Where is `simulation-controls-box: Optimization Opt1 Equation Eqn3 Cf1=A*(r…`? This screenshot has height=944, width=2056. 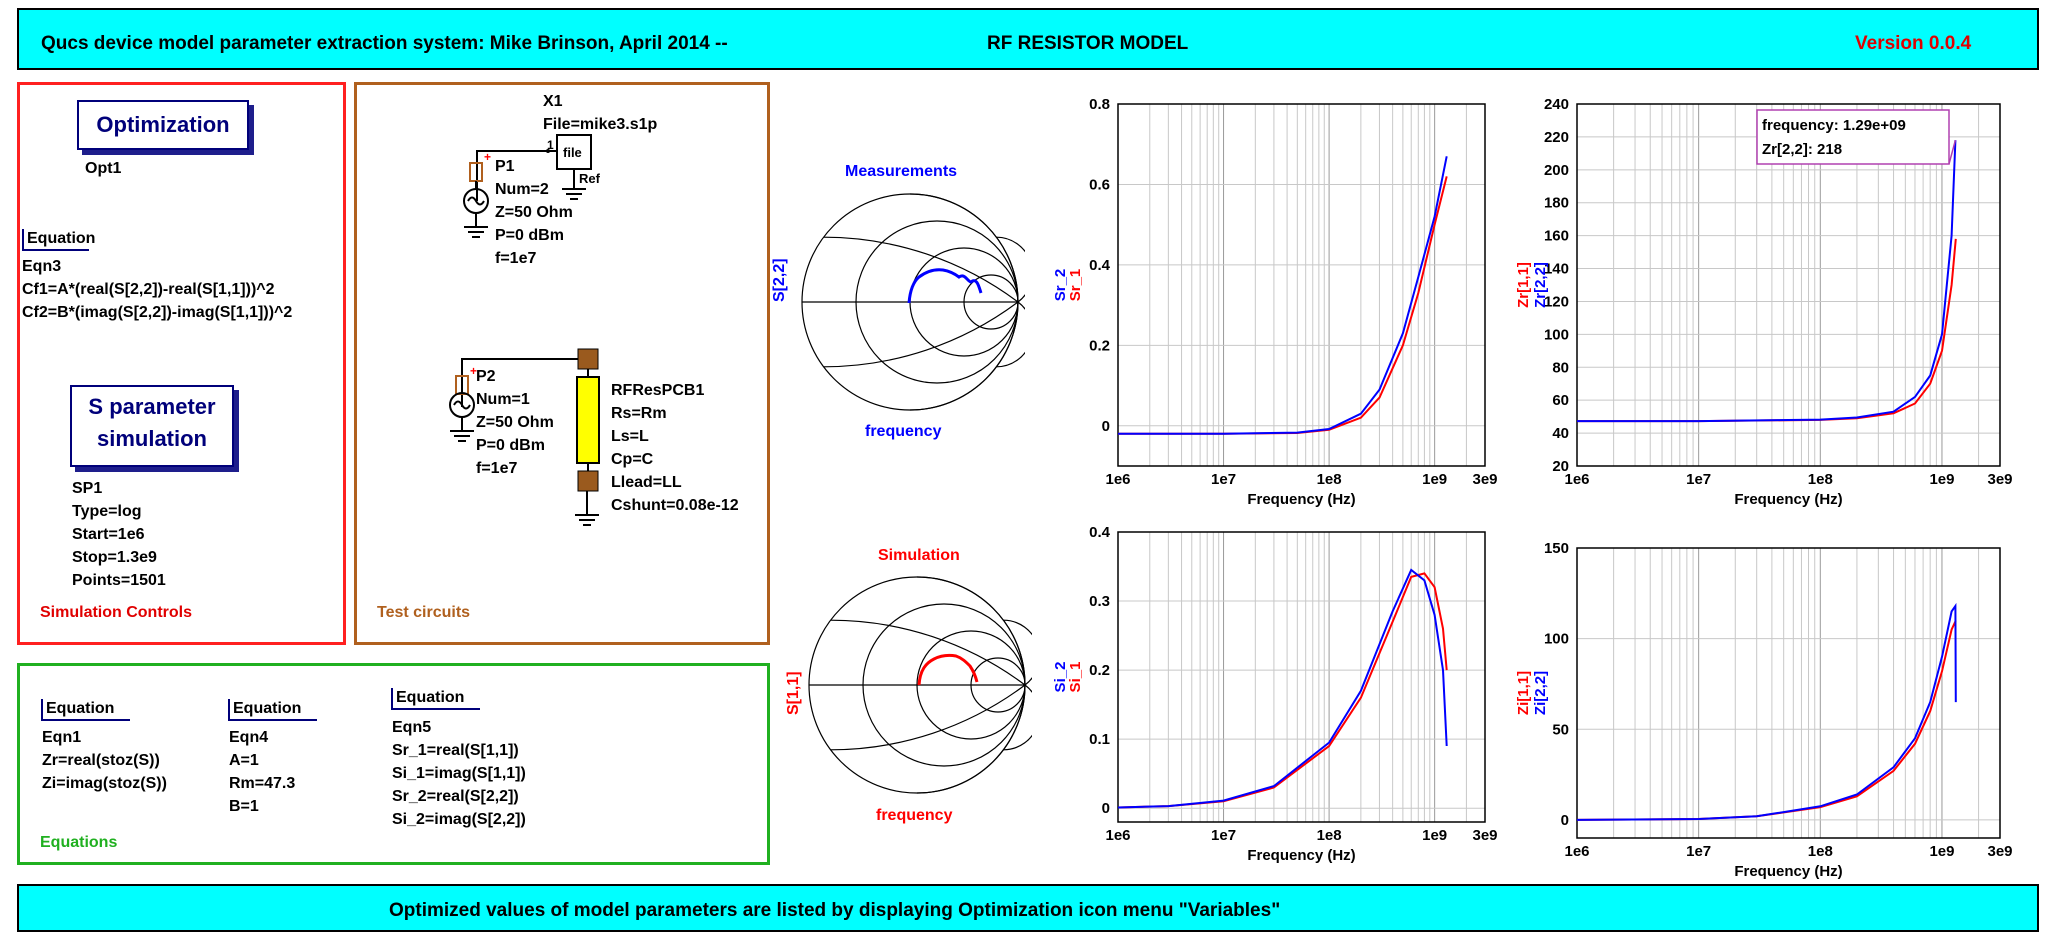
simulation-controls-box: Optimization Opt1 Equation Eqn3 Cf1=A*(r… is located at coordinates (181, 363).